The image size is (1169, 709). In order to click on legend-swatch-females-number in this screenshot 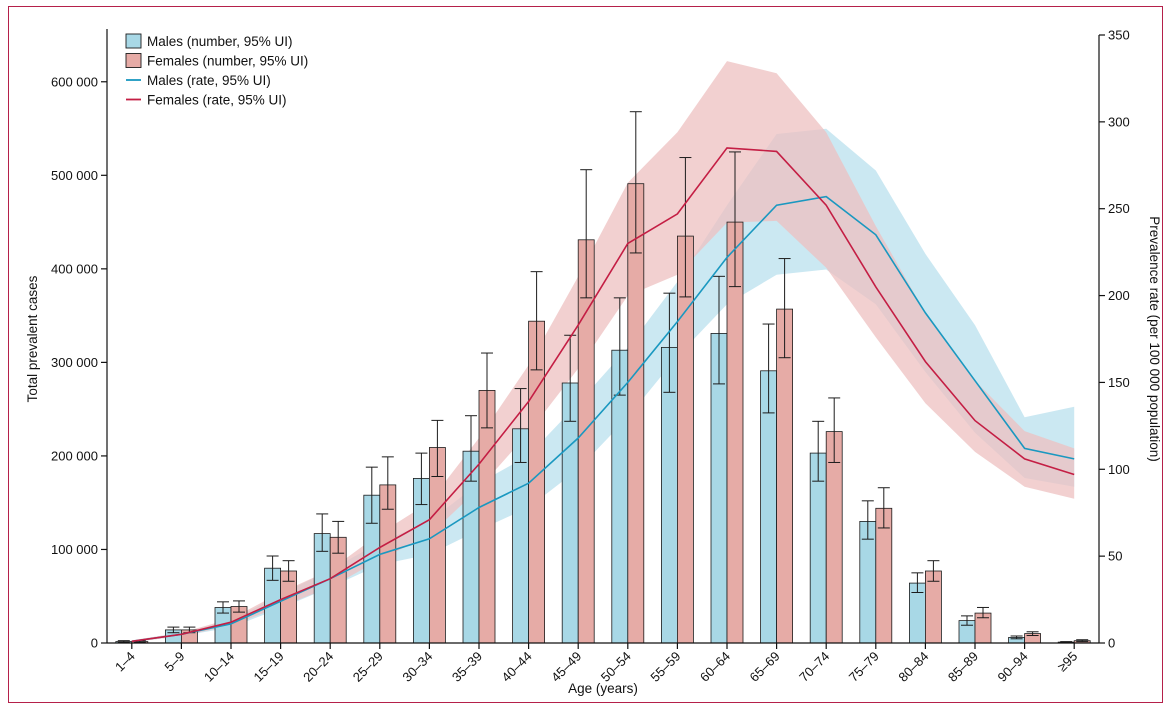, I will do `click(133, 60)`.